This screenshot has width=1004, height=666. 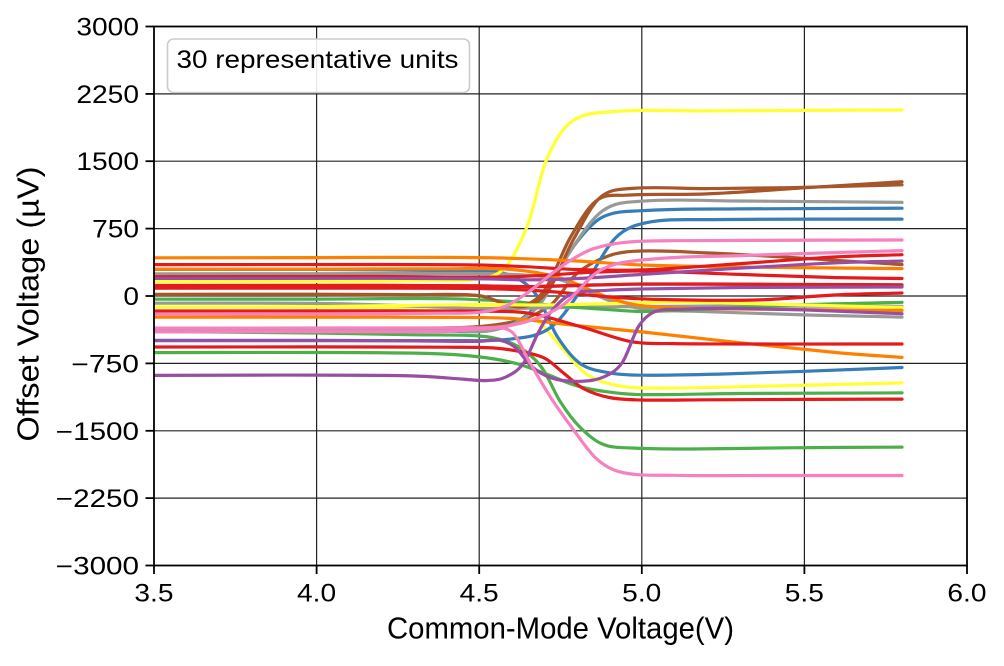 I want to click on svg-text: −2250, so click(x=97, y=499).